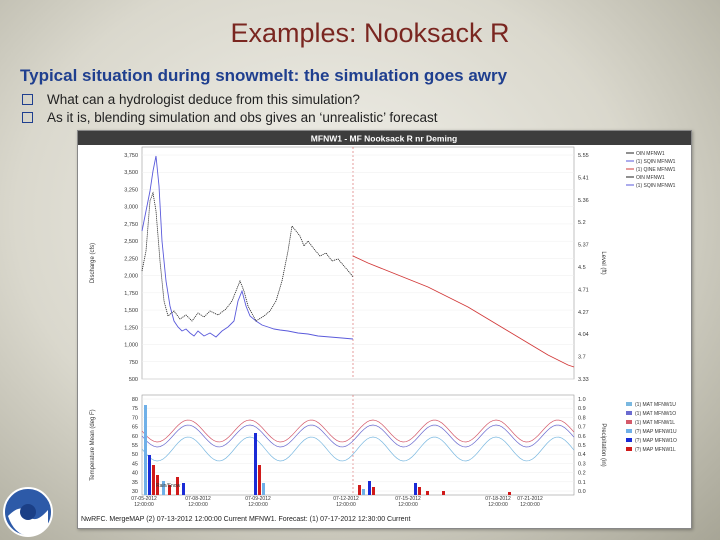 This screenshot has width=720, height=540. I want to click on top-right-tick-label: 5.37, so click(583, 246).